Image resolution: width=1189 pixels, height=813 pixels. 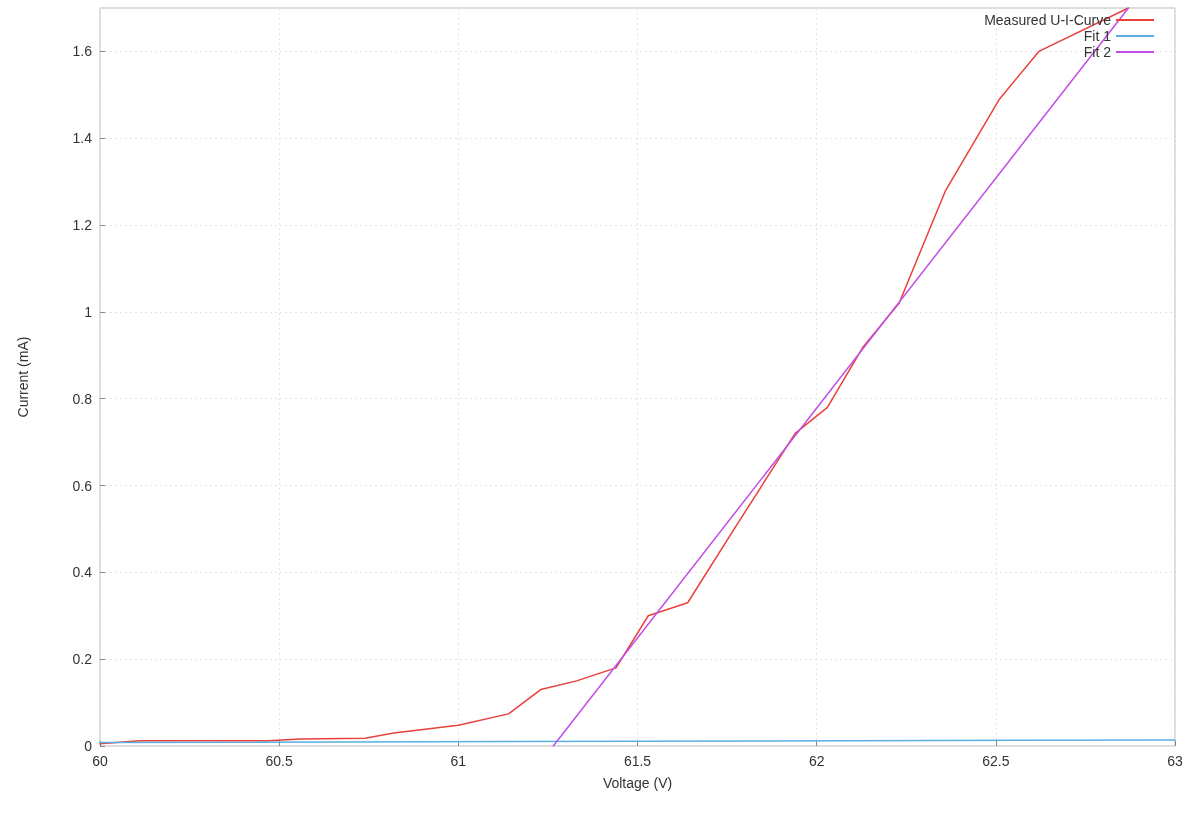 What do you see at coordinates (279, 761) in the screenshot?
I see `x-tick-label: 60.5` at bounding box center [279, 761].